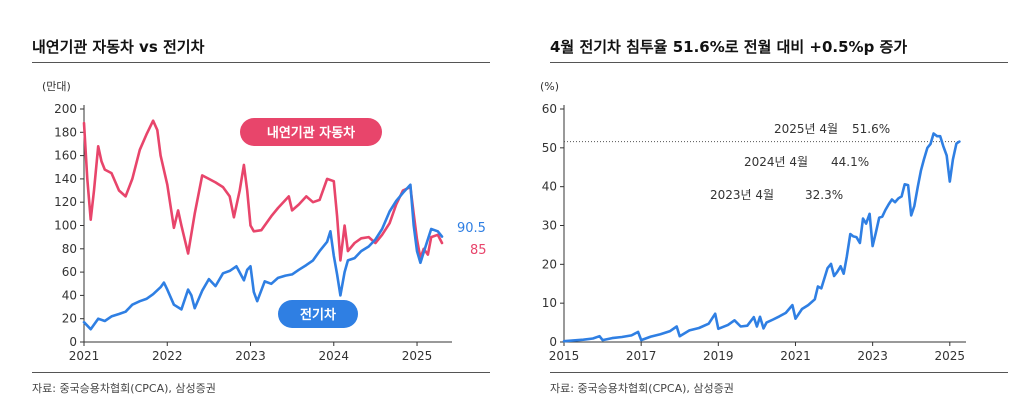 The height and width of the screenshot is (405, 1018). I want to click on right-x-tick-label: 2021, so click(795, 356).